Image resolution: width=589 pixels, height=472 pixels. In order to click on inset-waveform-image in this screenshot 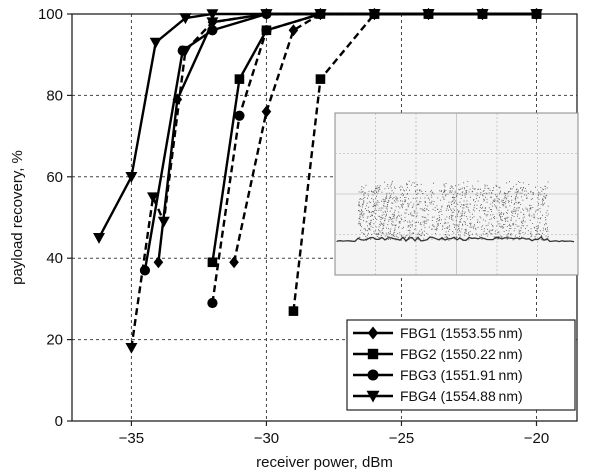, I will do `click(456, 194)`.